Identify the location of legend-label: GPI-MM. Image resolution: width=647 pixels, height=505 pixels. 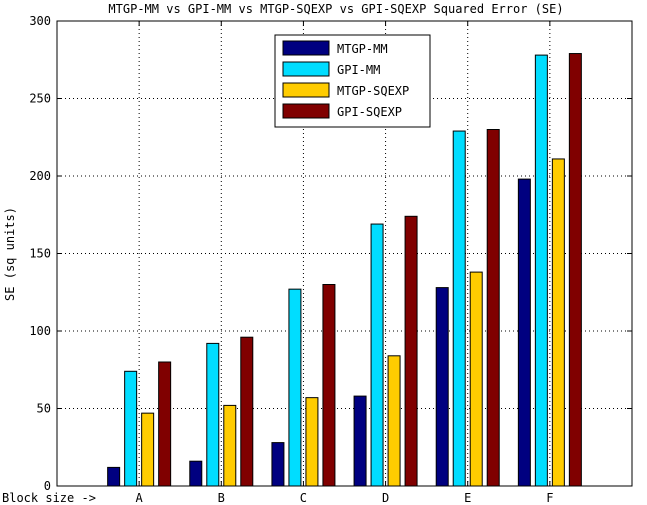
(358, 70).